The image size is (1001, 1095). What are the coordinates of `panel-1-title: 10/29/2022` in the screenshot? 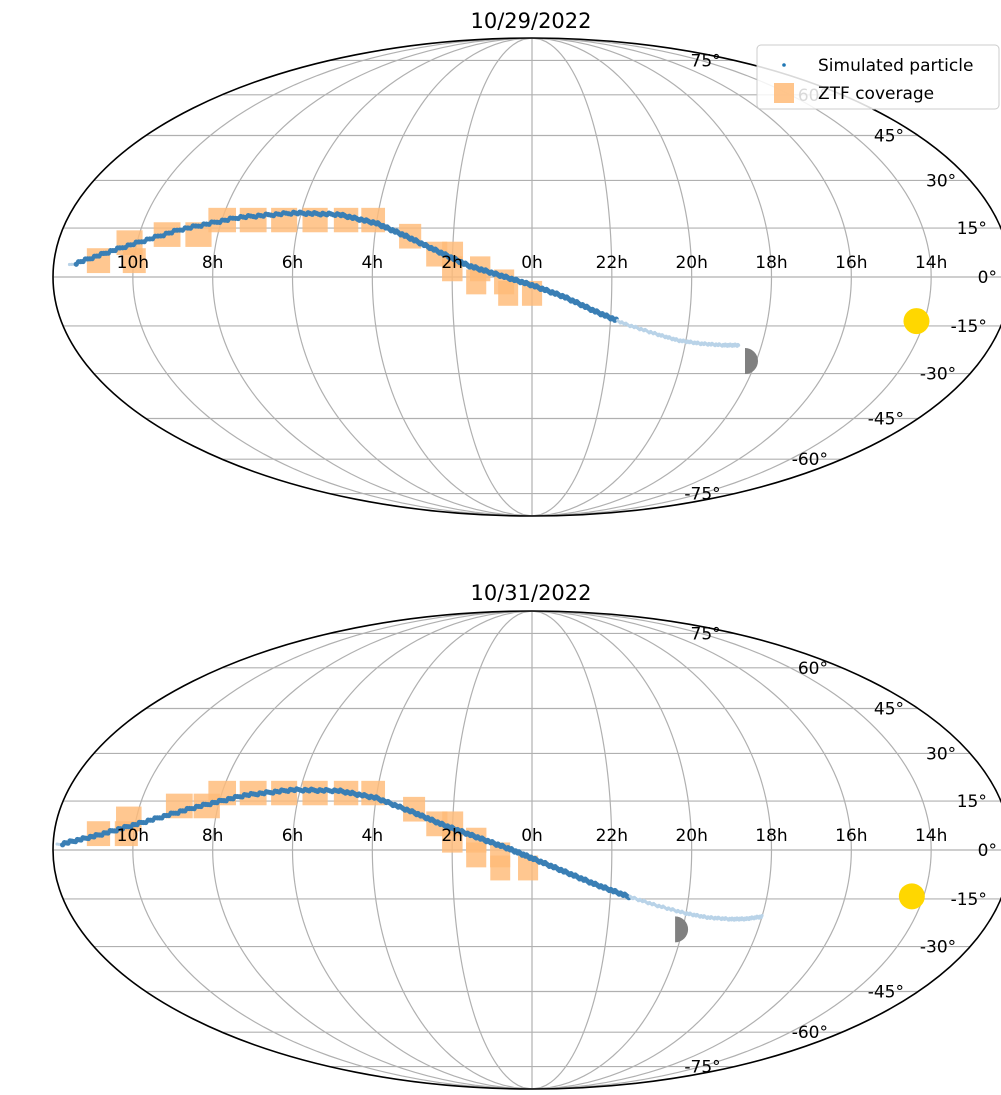 It's located at (530, 21).